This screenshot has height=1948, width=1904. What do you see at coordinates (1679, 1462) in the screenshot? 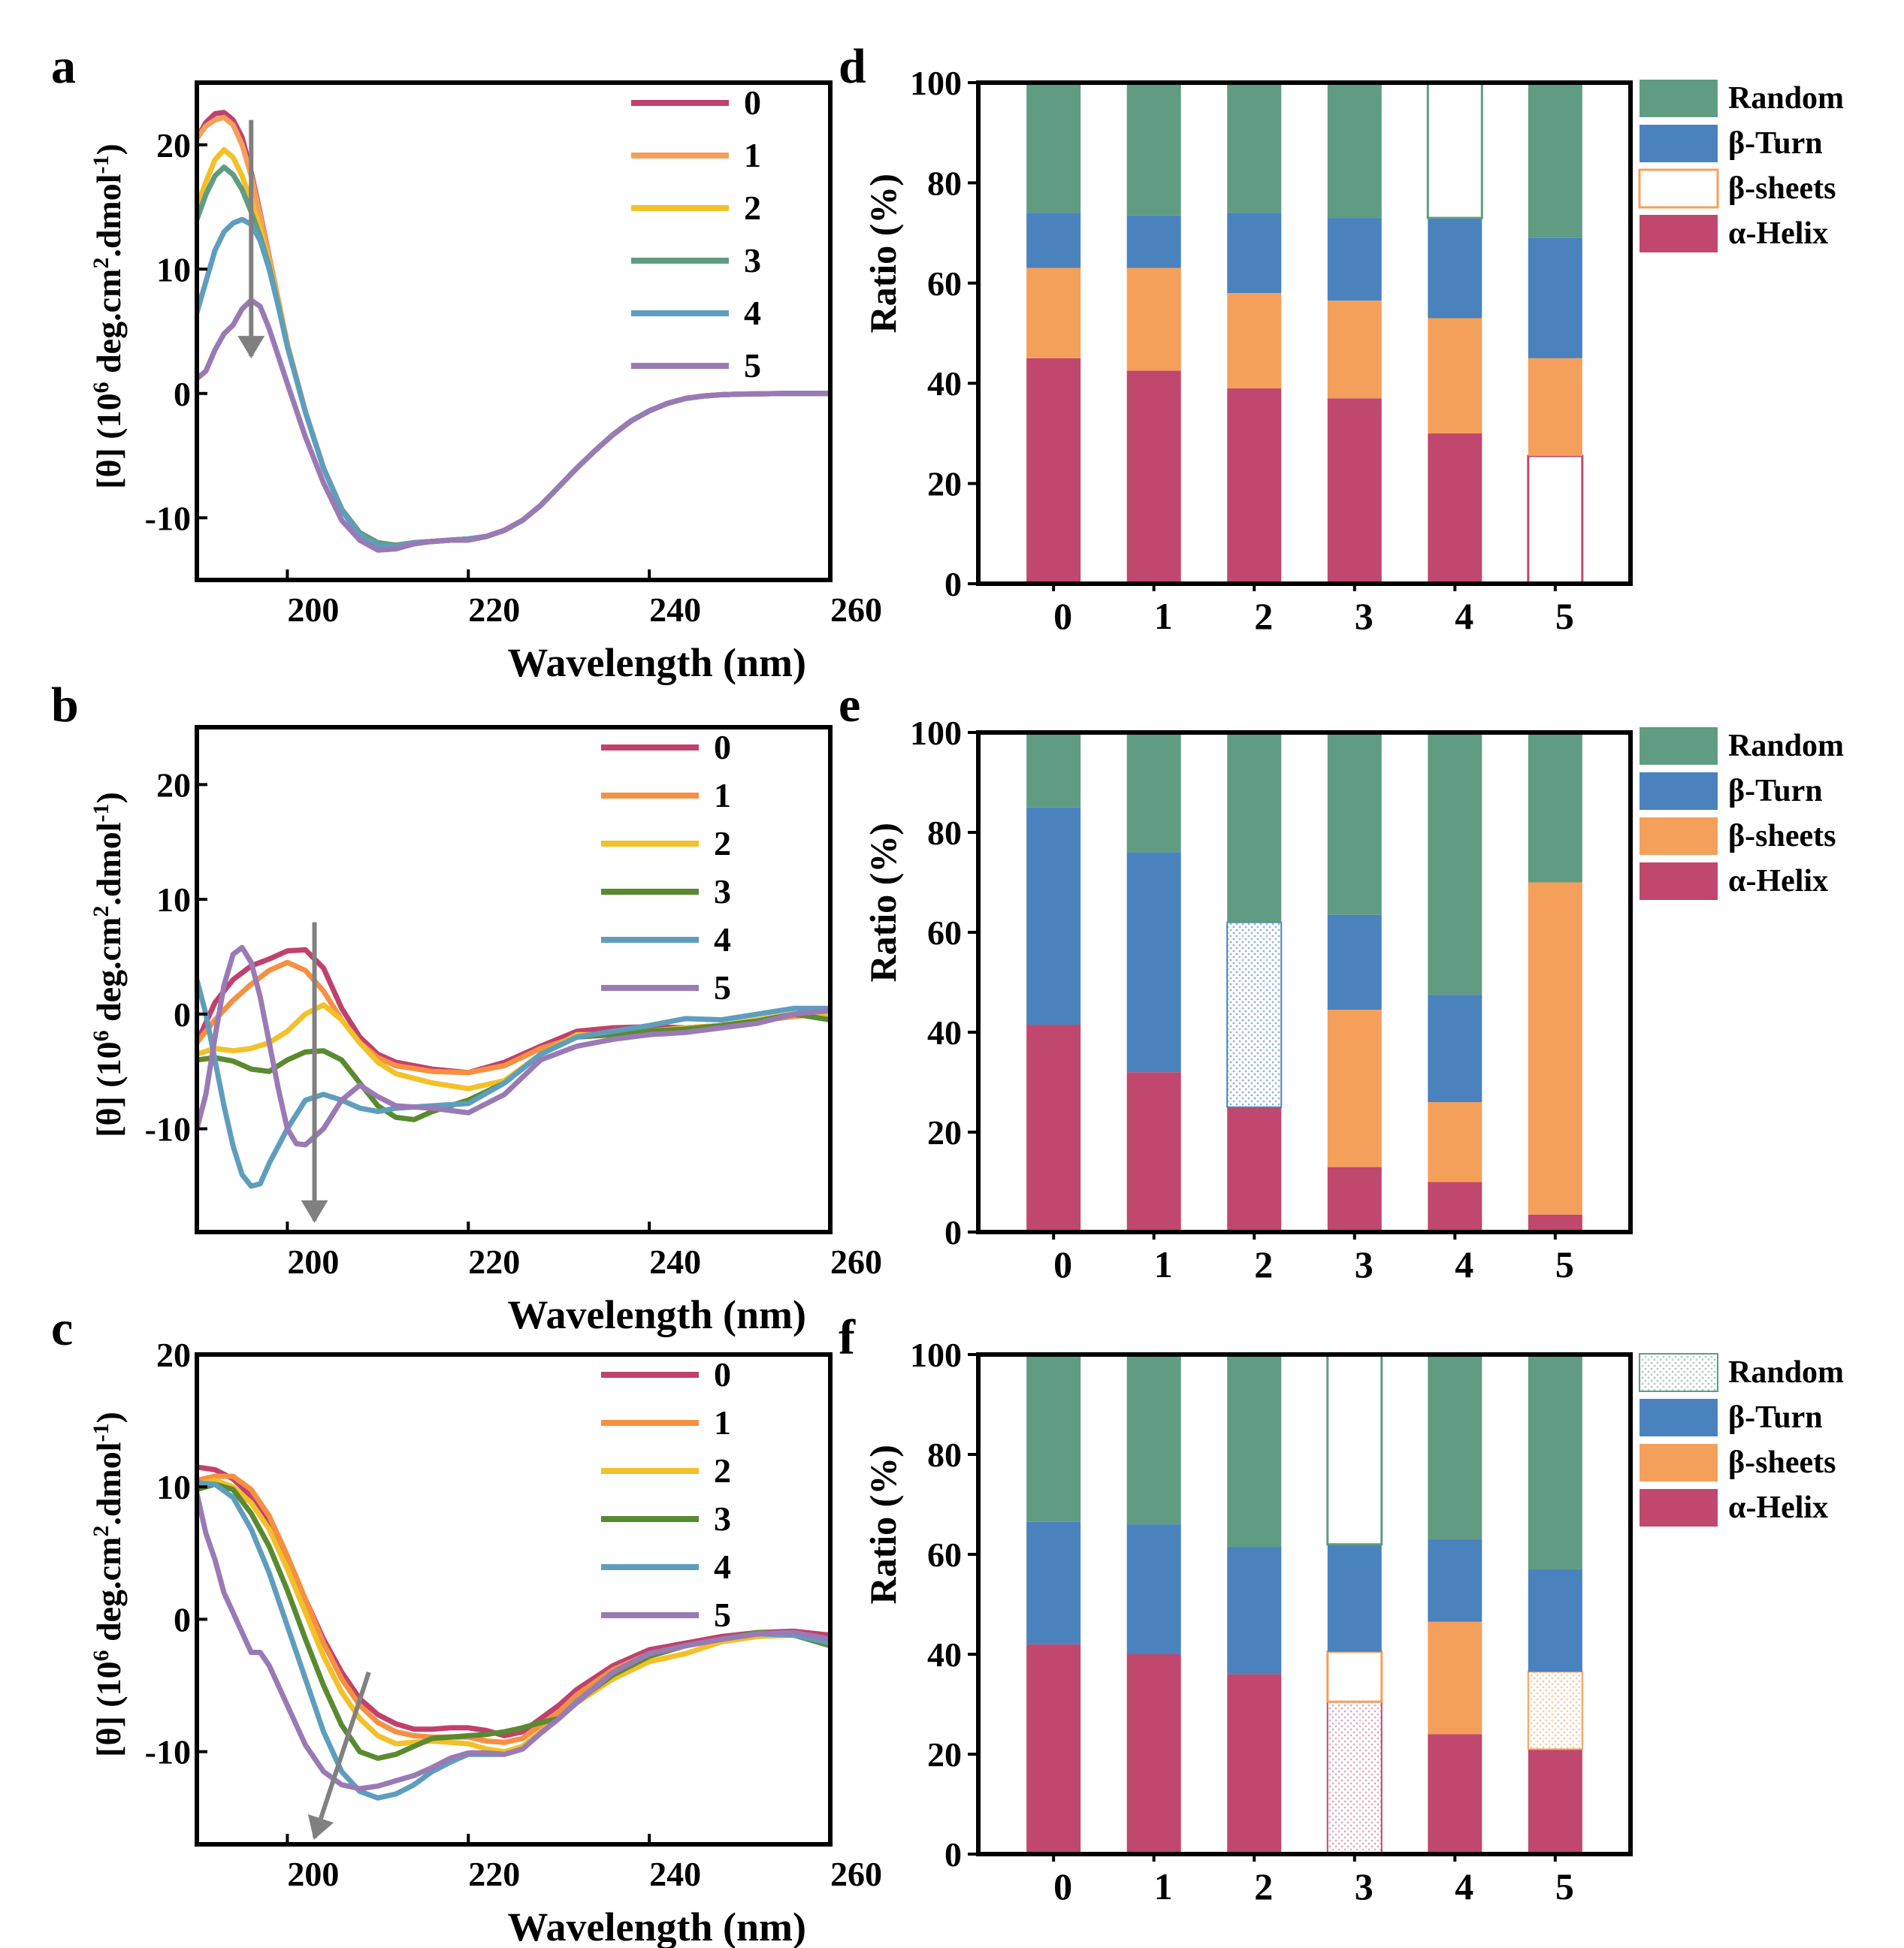
I see `legend-swatch-sheets` at bounding box center [1679, 1462].